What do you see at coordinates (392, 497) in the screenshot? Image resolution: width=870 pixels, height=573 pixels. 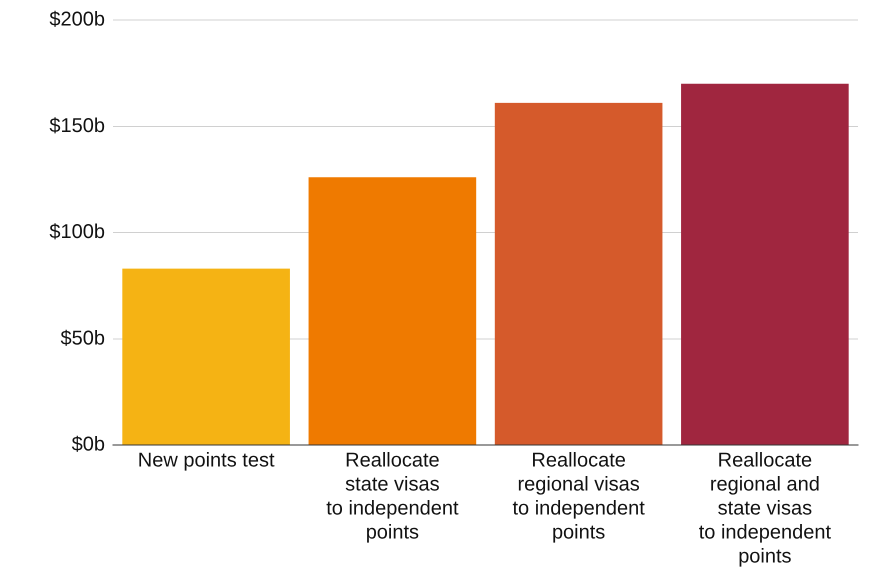 I see `x-tick-label: Reallocate state visas to independent points` at bounding box center [392, 497].